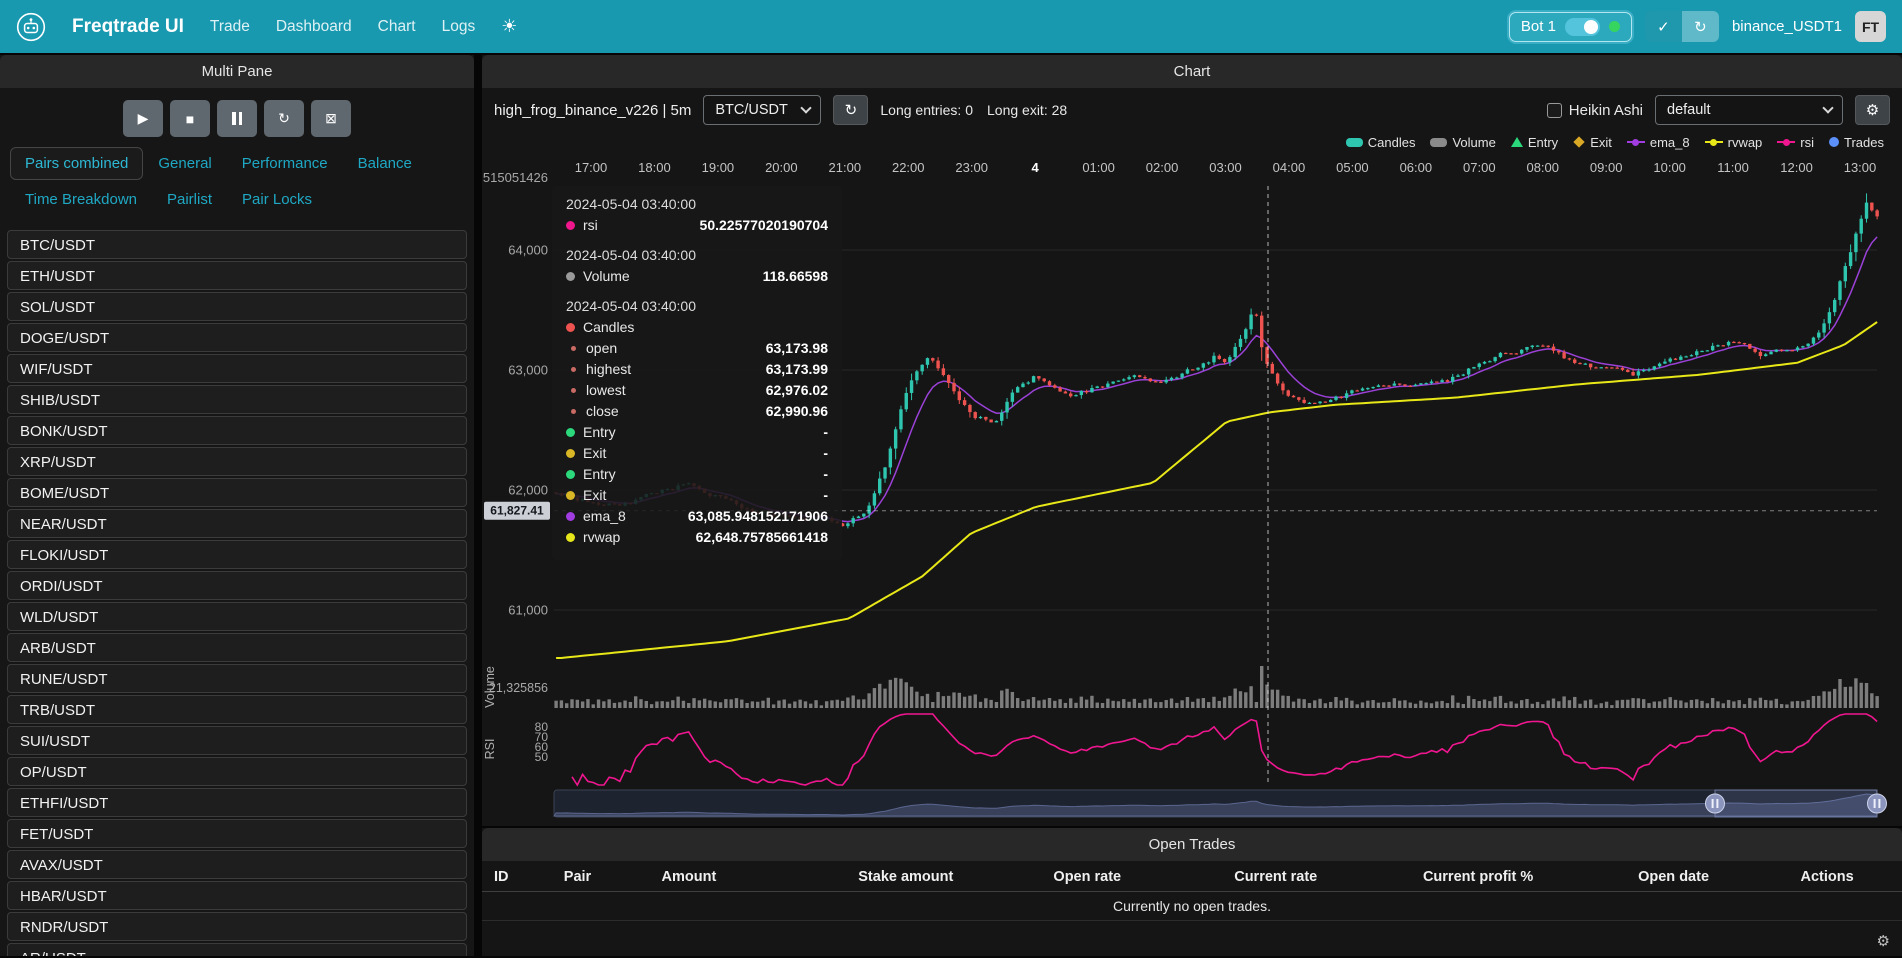  Describe the element at coordinates (237, 802) in the screenshot. I see `pair-row-ethfi-usdt: ETHFI/USDT` at that location.